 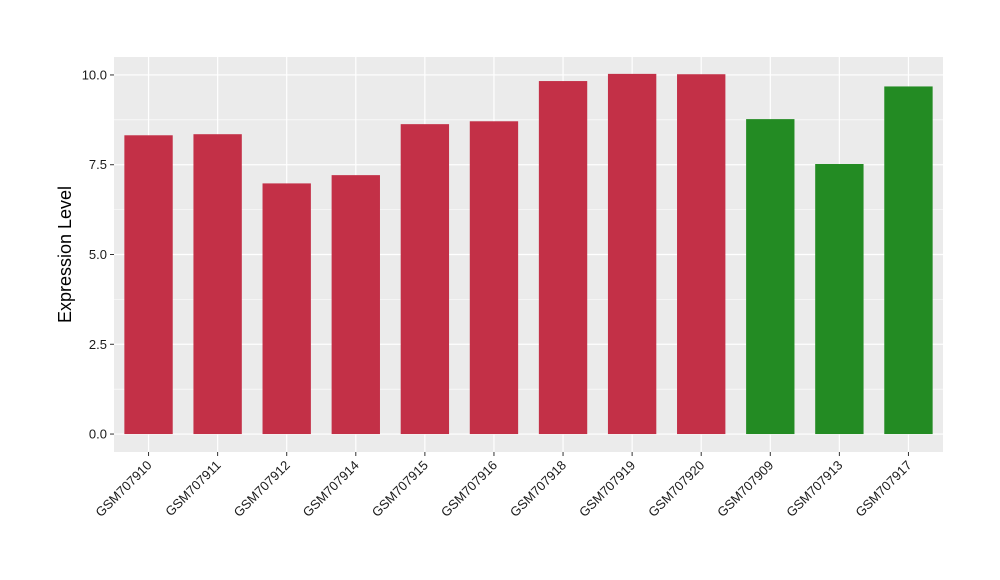 I want to click on bar-GSM707917, so click(x=908, y=260).